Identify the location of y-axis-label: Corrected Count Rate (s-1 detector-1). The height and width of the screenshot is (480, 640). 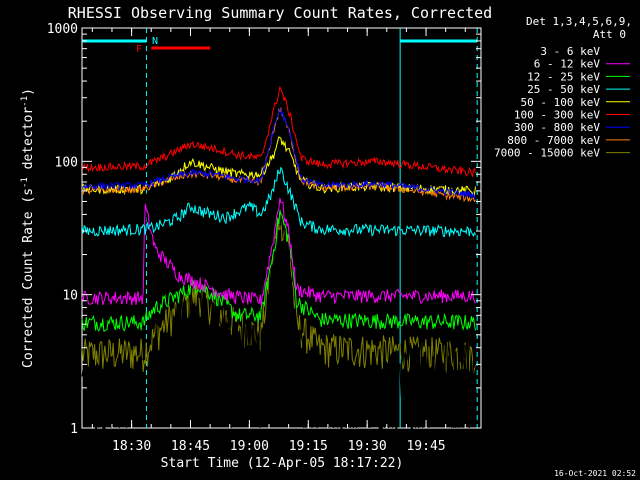
(28, 228).